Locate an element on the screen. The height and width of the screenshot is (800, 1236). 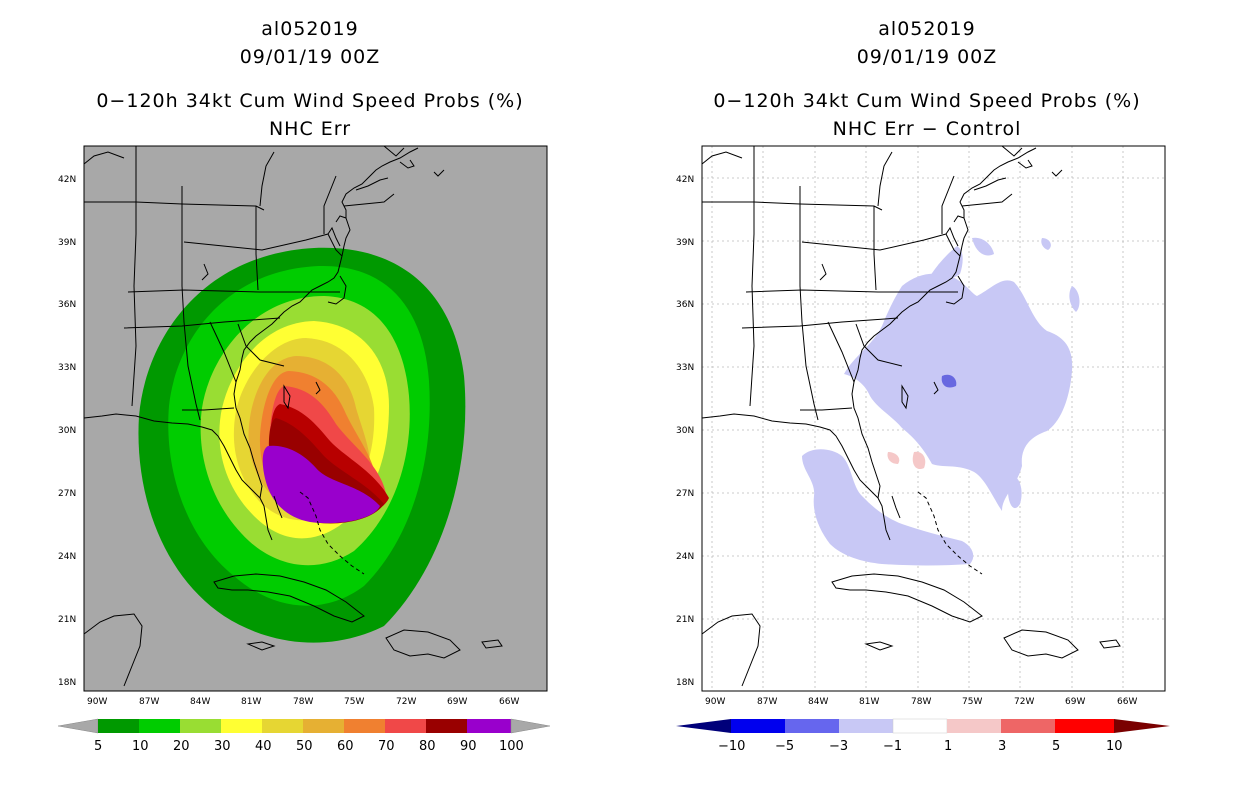
left-storm-id: al052019 is located at coordinates (310, 29).